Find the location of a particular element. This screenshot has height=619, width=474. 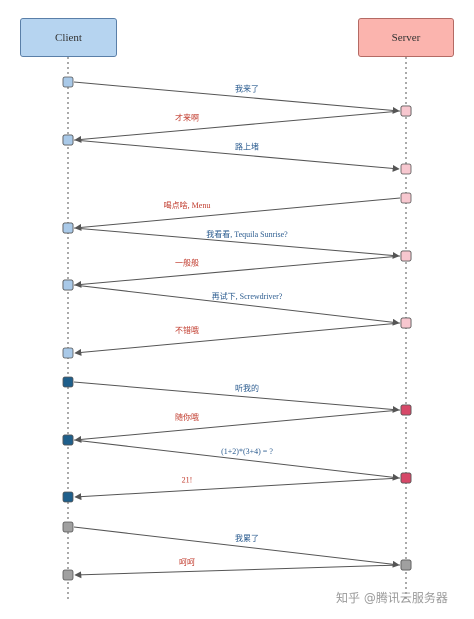

server-label: Server is located at coordinates (406, 37).